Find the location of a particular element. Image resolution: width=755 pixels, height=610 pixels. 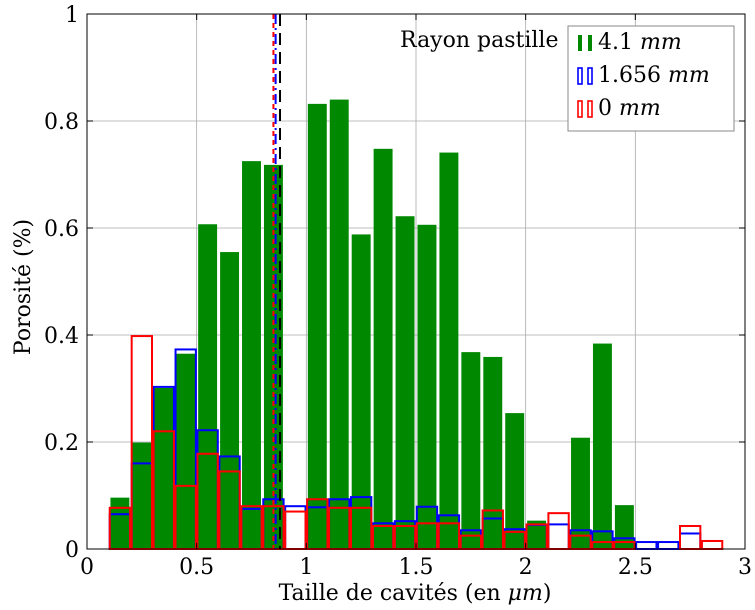

mean-lines is located at coordinates (277, 281).